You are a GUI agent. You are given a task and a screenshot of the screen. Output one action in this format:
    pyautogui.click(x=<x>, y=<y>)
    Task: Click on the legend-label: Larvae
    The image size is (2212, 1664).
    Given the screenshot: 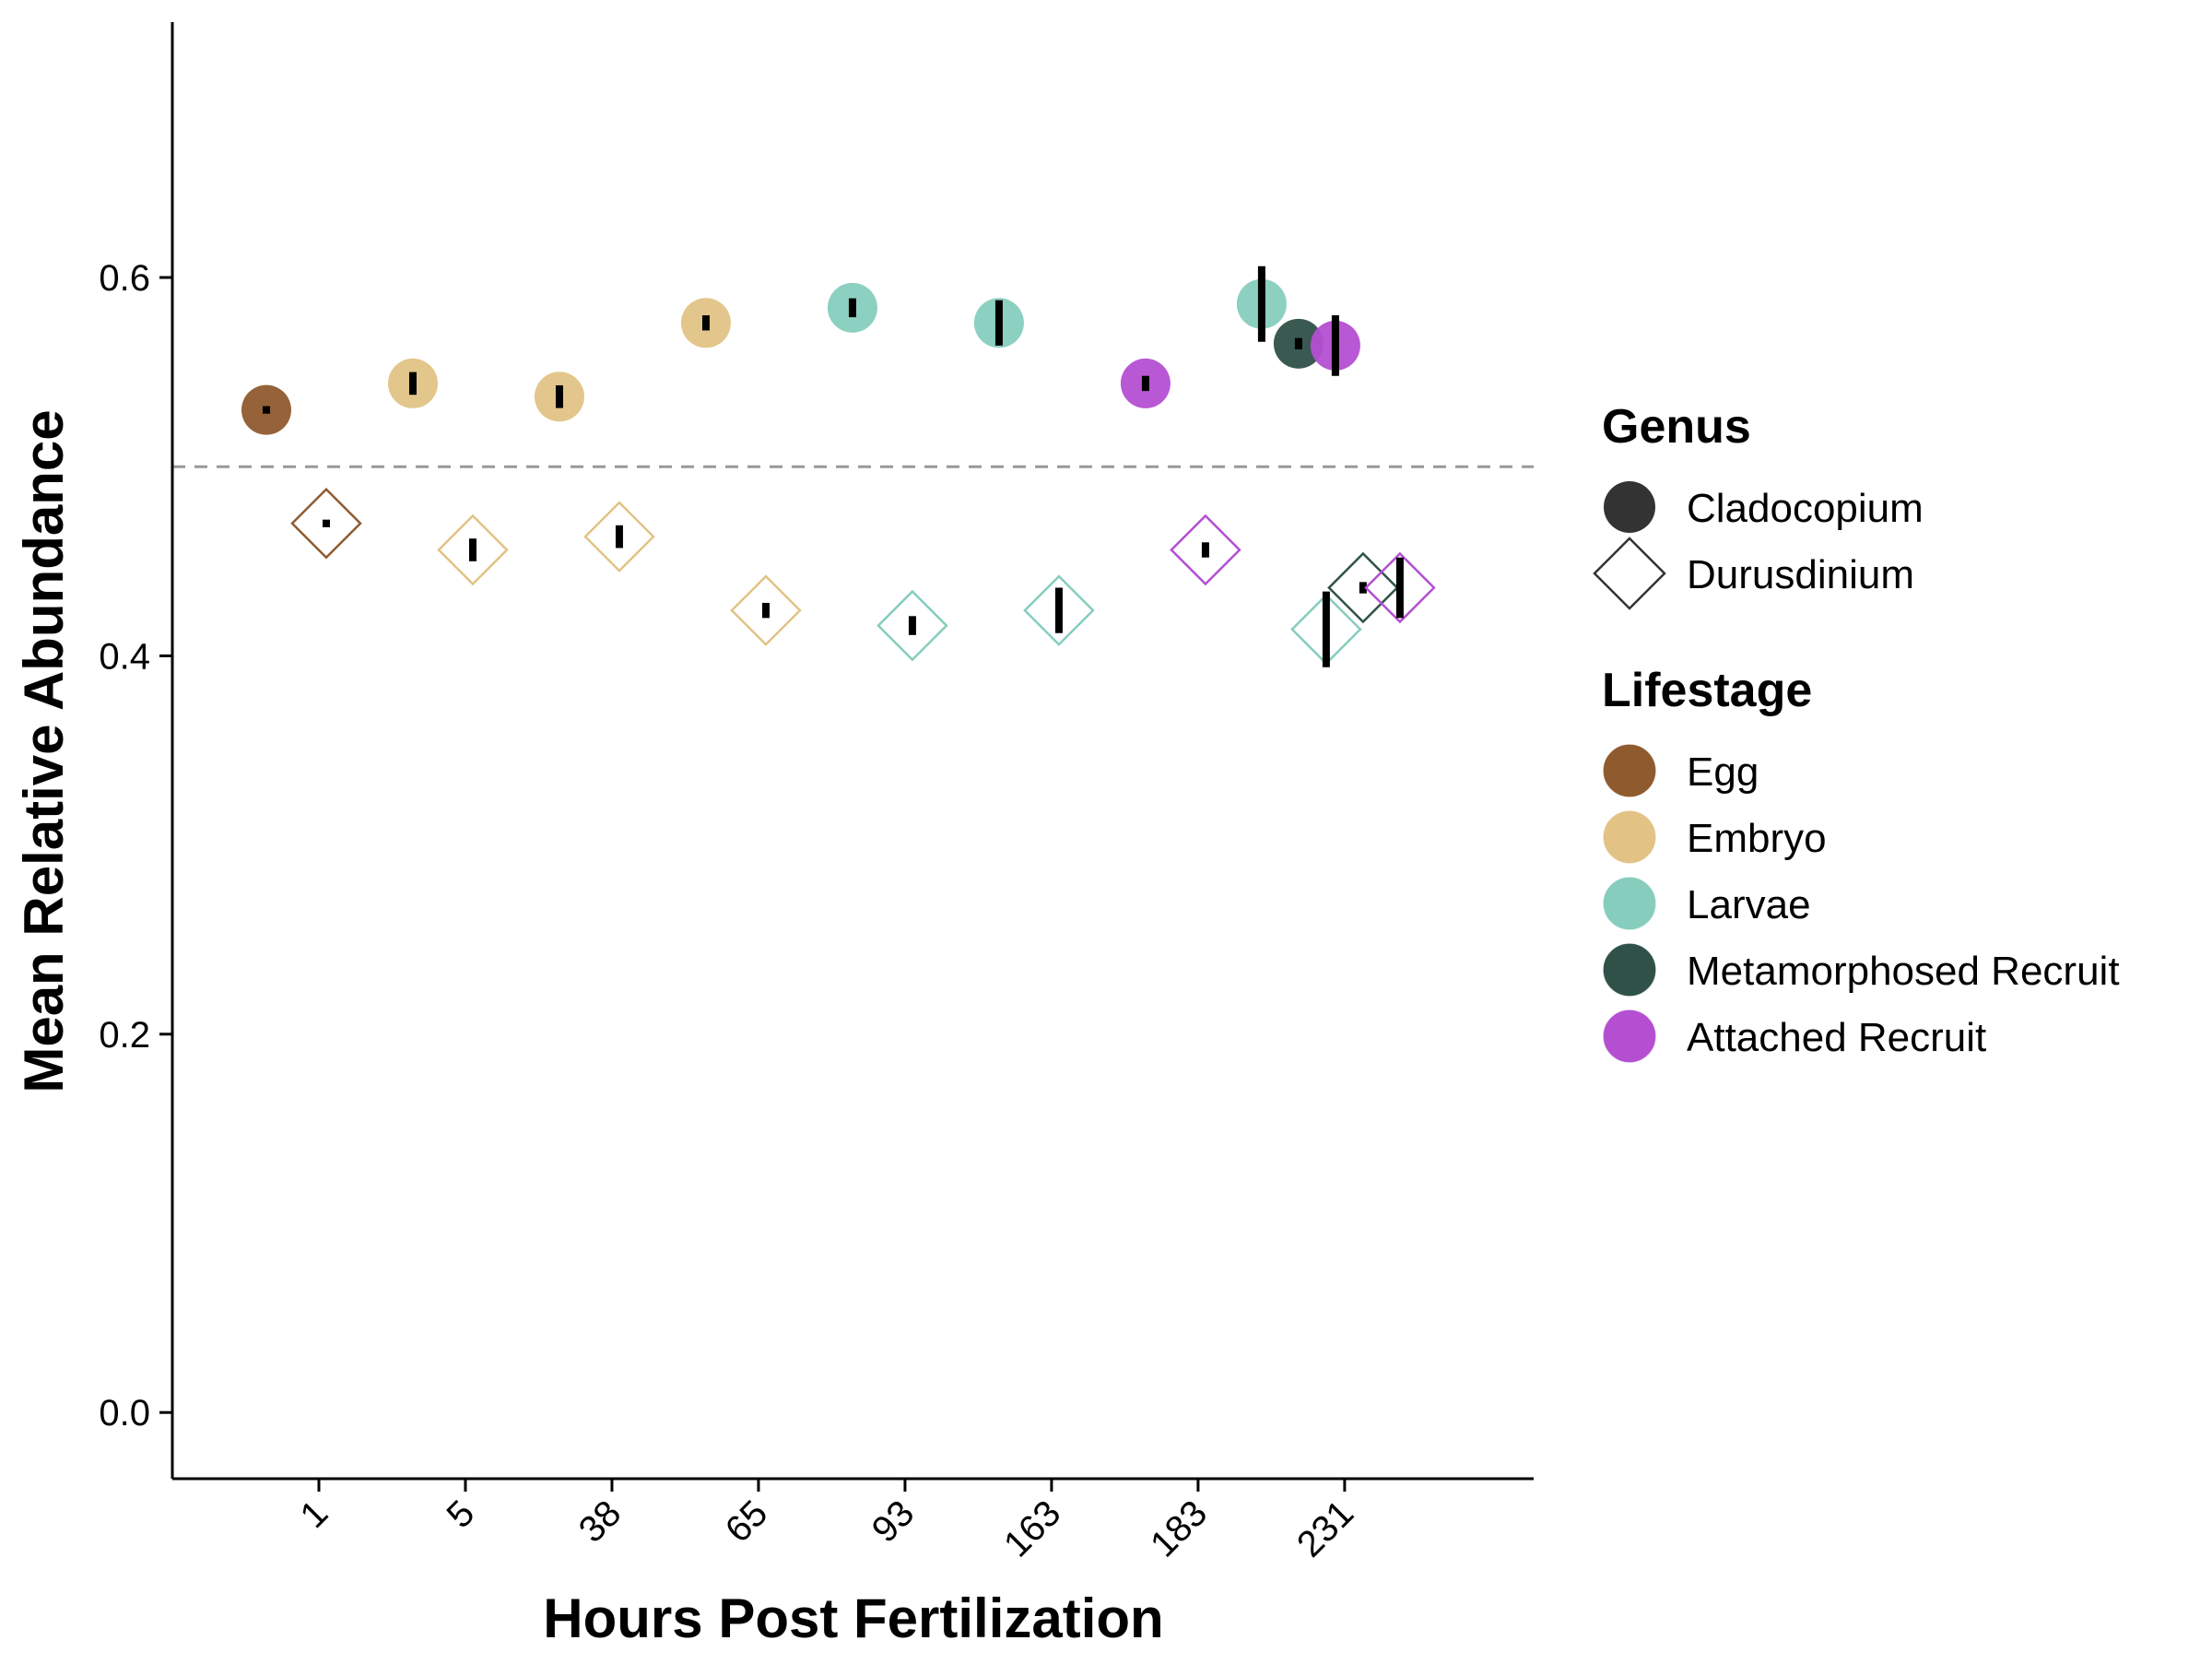 What is the action you would take?
    pyautogui.click(x=1749, y=904)
    